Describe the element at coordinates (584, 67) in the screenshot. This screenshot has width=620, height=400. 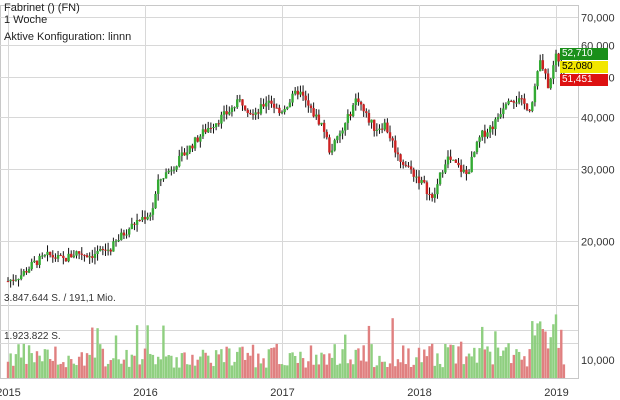
I see `close-price-badge: 52,080` at that location.